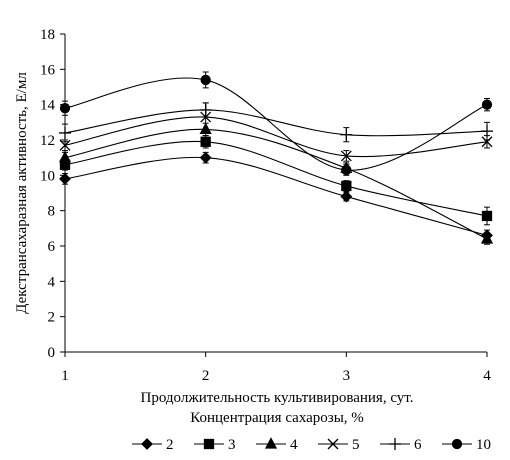  I want to click on legend-label: 3, so click(232, 445).